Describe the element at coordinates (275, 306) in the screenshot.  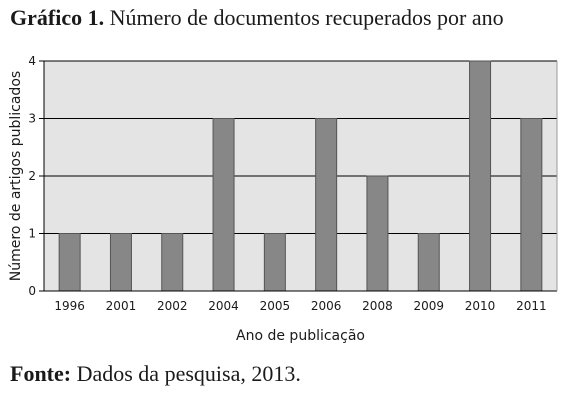
I see `x-tick-label: 2005` at that location.